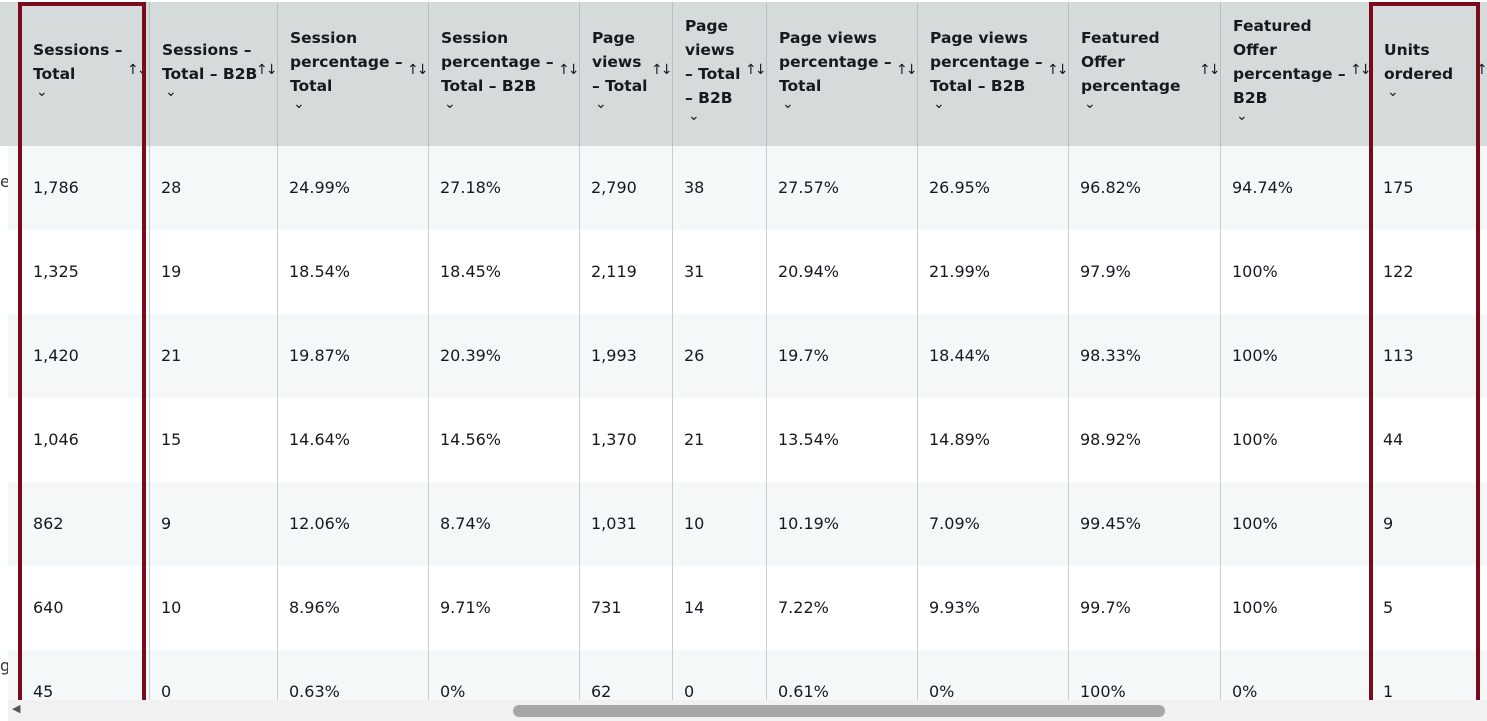  I want to click on cell-page-views-percentage-total-b2b: 26.95%, so click(960, 187).